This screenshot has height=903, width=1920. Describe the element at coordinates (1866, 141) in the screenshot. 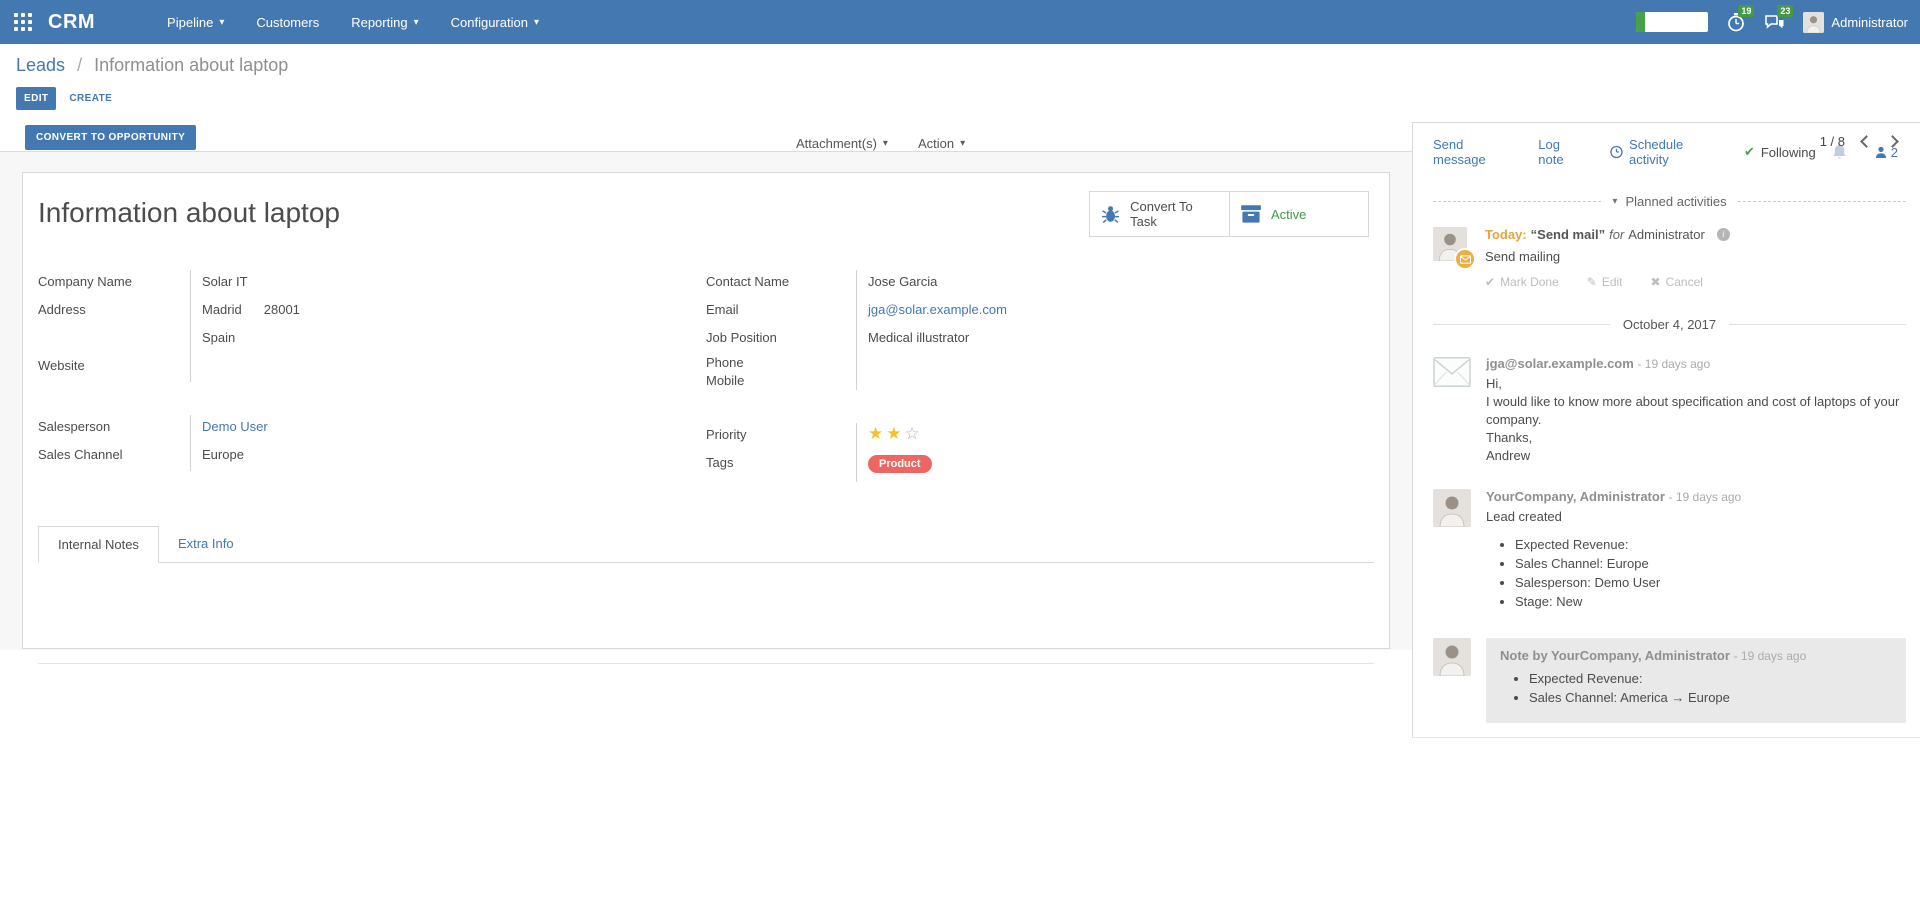

I see `pager-previous-button` at that location.